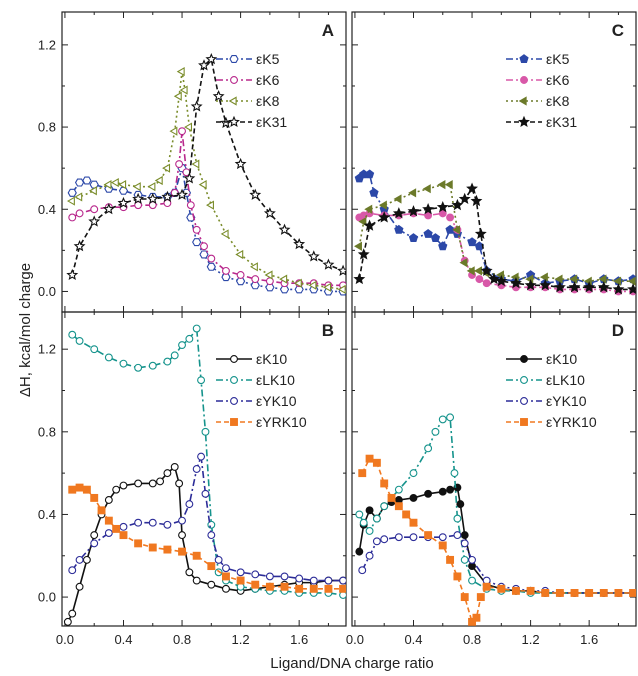  Describe the element at coordinates (618, 330) in the screenshot. I see `panel-letter: D` at that location.